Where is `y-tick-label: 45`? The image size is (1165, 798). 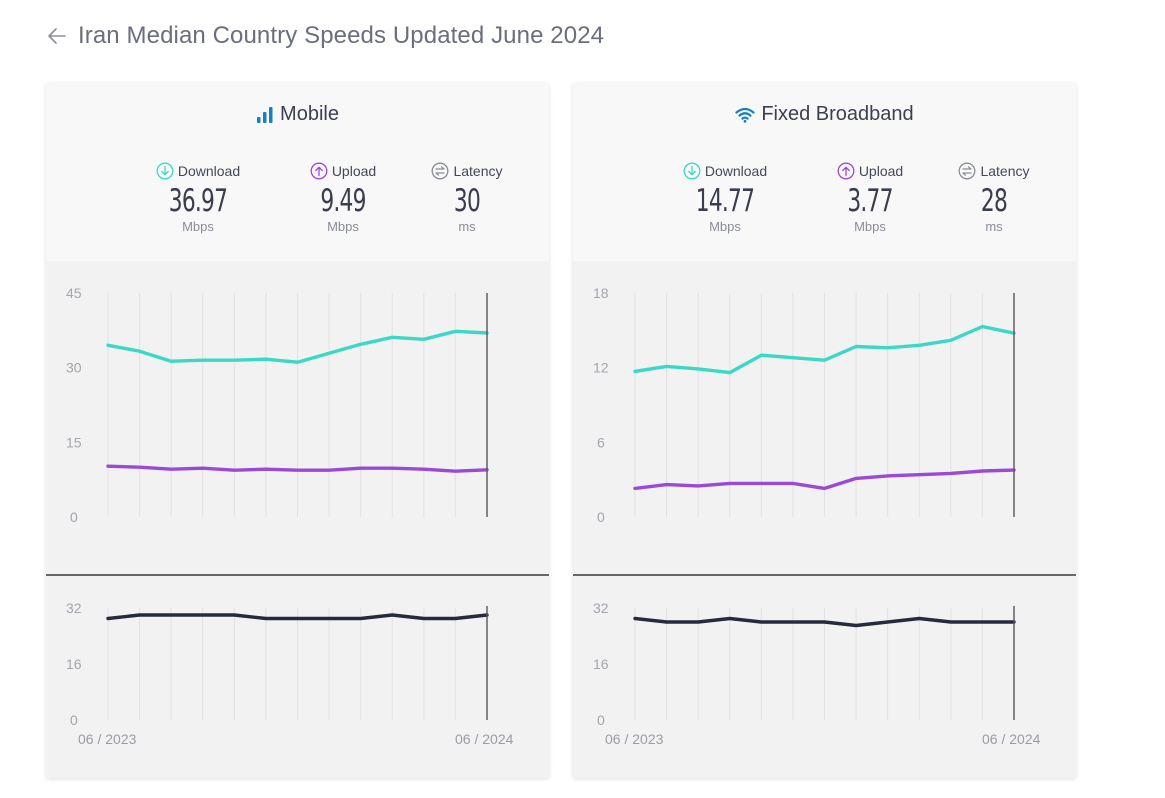 y-tick-label: 45 is located at coordinates (74, 293).